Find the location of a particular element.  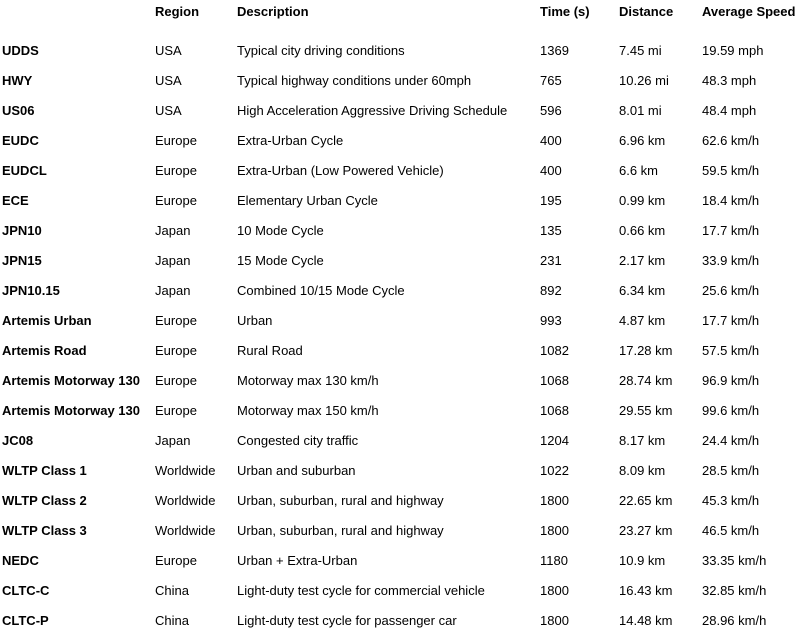

cell-average-speed: 32.85 km/h is located at coordinates (734, 590).